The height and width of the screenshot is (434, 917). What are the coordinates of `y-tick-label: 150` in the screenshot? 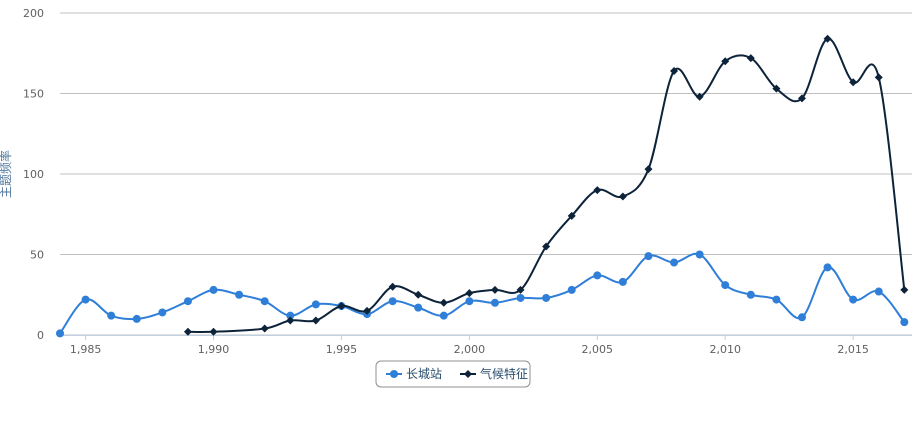 It's located at (33, 94).